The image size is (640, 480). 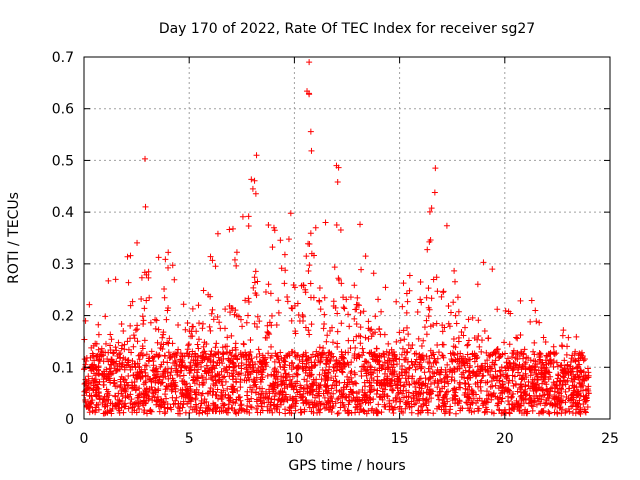 I want to click on x-tick-labels: 0 5 10 15 20 25, so click(x=349, y=439).